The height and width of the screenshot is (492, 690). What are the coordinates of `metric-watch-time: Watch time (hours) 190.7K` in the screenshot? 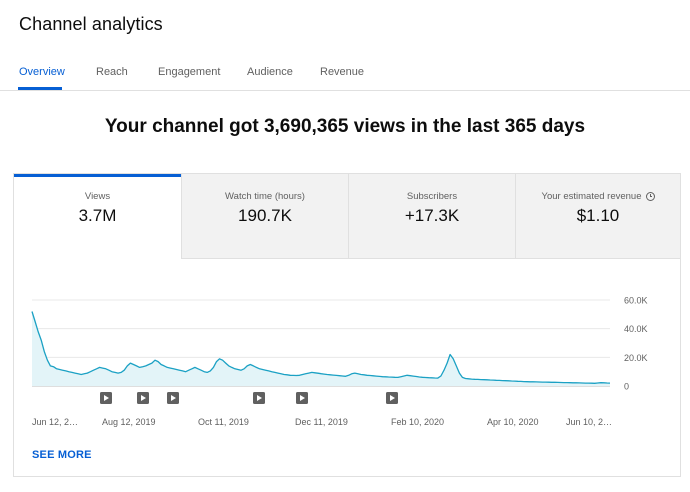 It's located at (264, 216).